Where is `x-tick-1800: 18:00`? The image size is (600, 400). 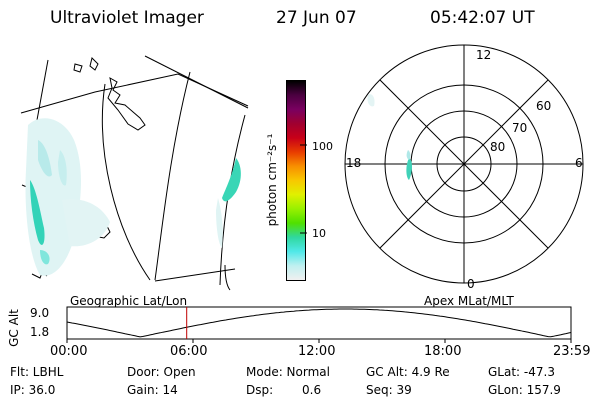 x-tick-1800: 18:00 is located at coordinates (443, 351).